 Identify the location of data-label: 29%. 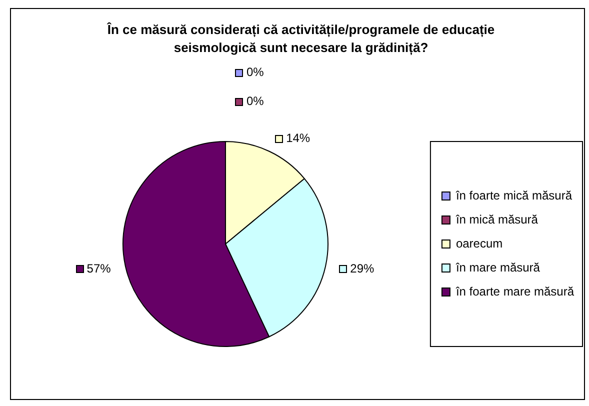
(362, 269).